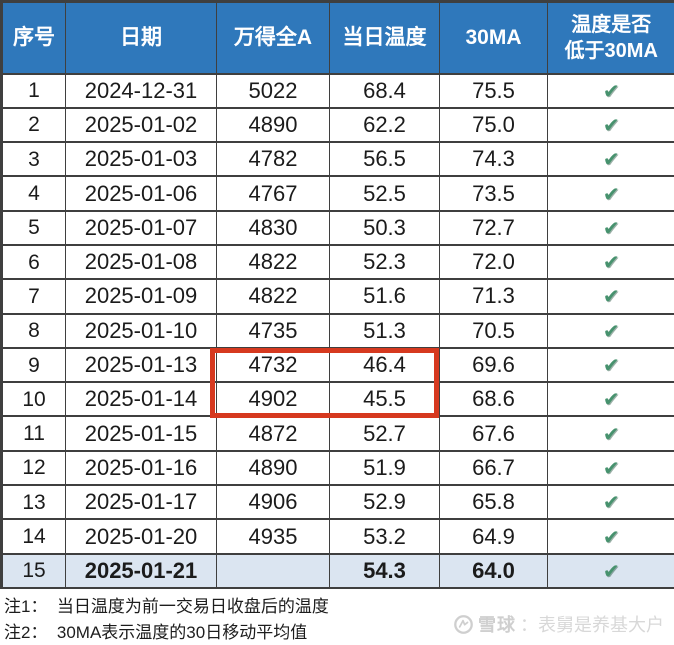  I want to click on cell-date: 2025-01-09, so click(141, 296).